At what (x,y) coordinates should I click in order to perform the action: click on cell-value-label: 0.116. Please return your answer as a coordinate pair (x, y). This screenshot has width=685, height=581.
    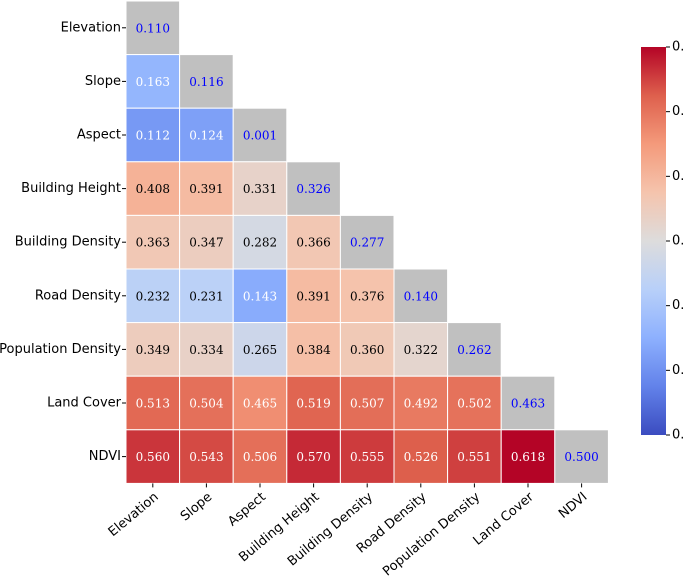
    Looking at the image, I should click on (206, 82).